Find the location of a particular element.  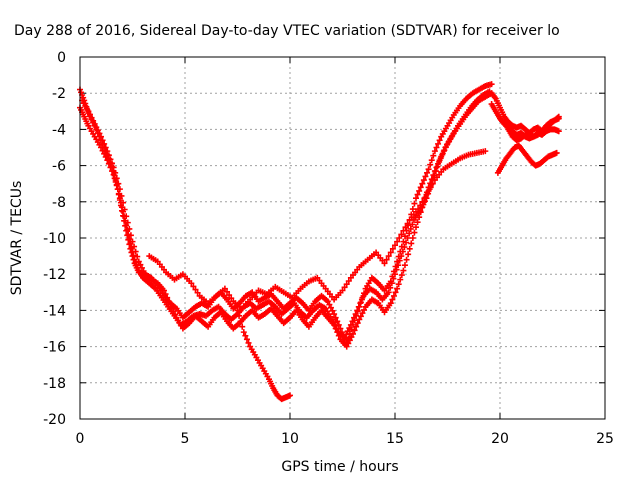

y-tick-label: -12 is located at coordinates (54, 275).